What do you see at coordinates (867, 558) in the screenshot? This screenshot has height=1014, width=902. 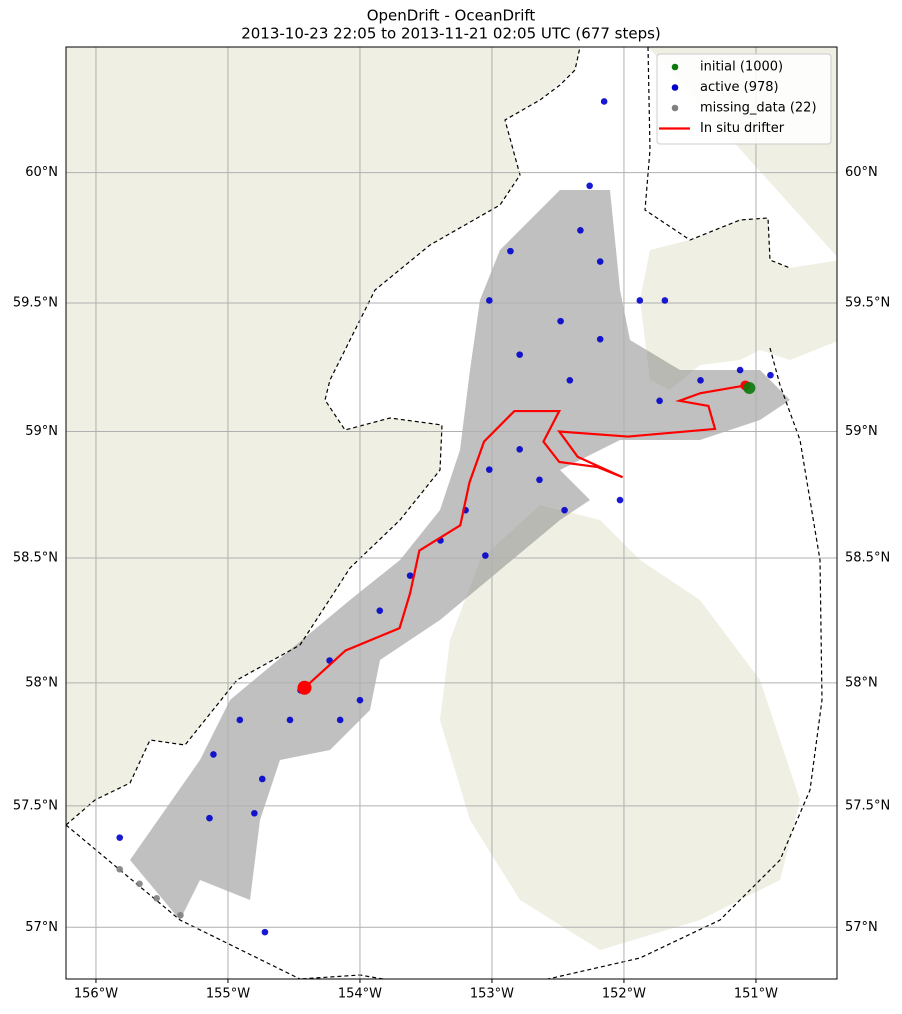 I see `y-tick-label-right: 58.5°N` at bounding box center [867, 558].